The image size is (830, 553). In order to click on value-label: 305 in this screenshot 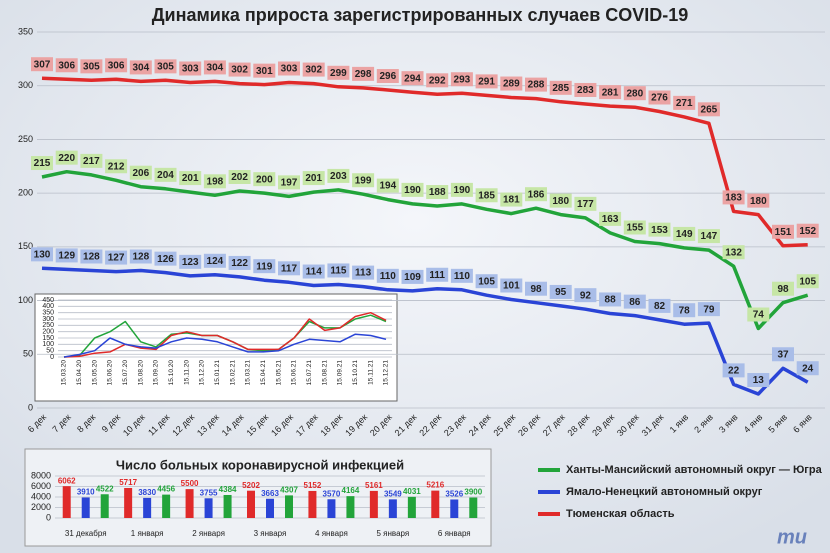, I will do `click(91, 66)`.